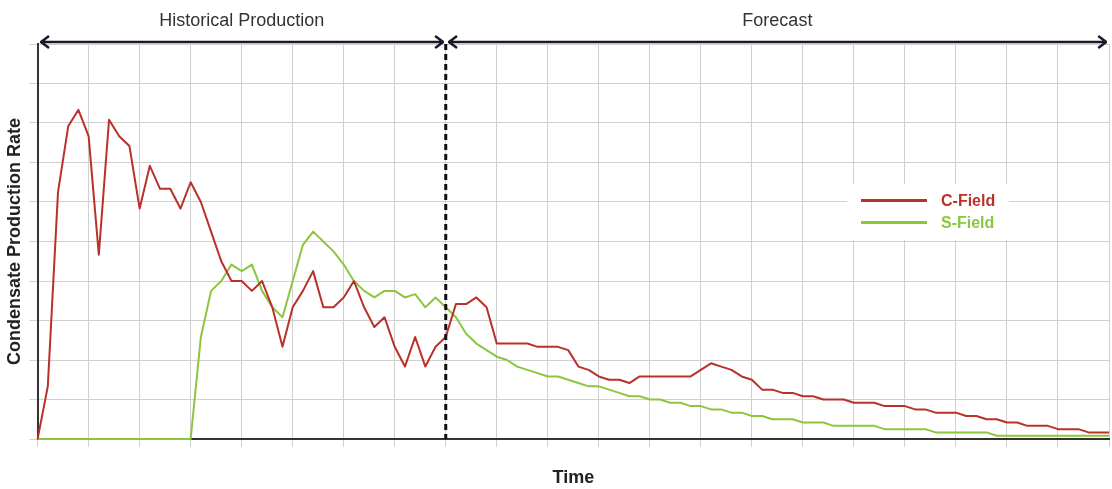  Describe the element at coordinates (242, 20) in the screenshot. I see `text: Historical Production` at that location.